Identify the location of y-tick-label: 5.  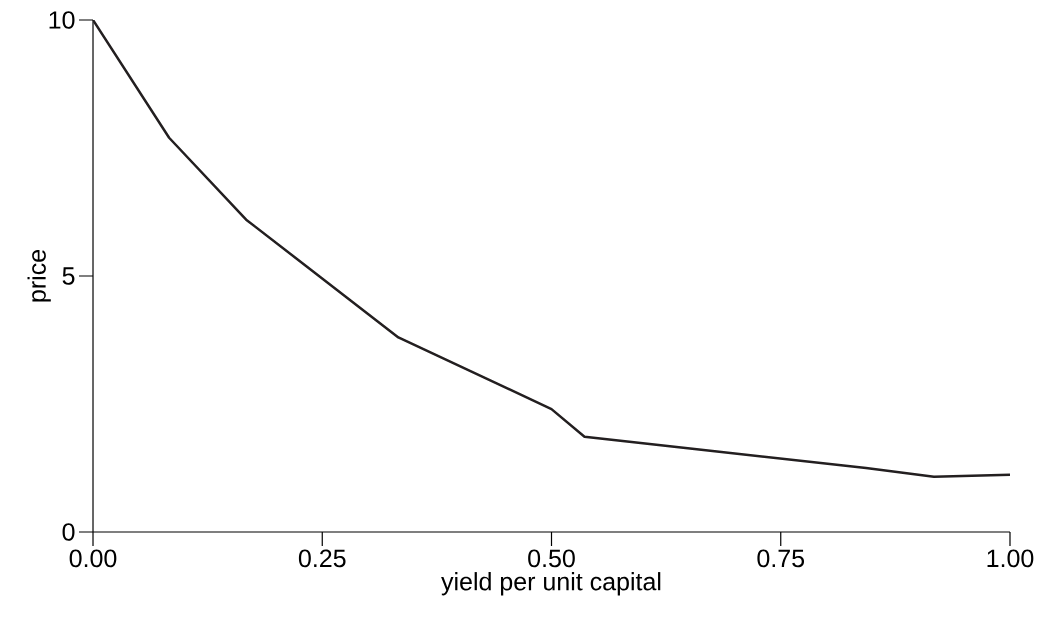
(68, 276).